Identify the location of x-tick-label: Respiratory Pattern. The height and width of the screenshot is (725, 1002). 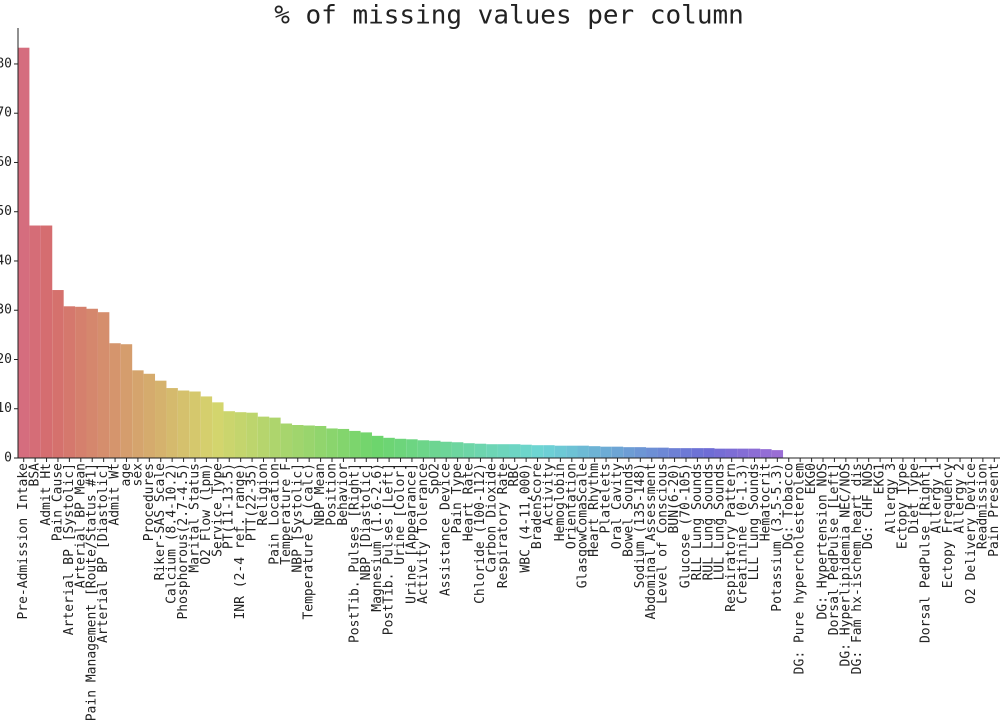
(731, 537).